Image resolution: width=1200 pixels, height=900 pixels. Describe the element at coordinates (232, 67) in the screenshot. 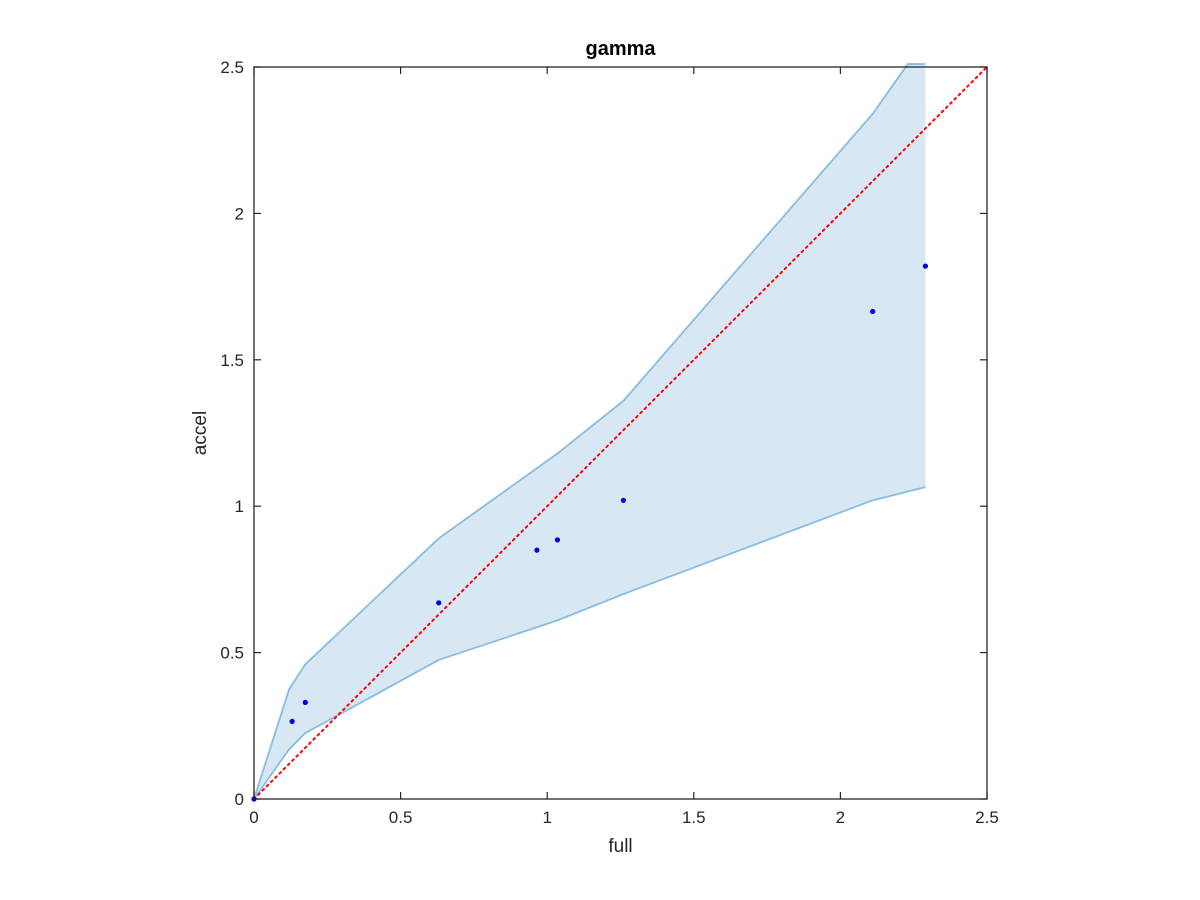

I see `y-tick-label: 2.5` at that location.